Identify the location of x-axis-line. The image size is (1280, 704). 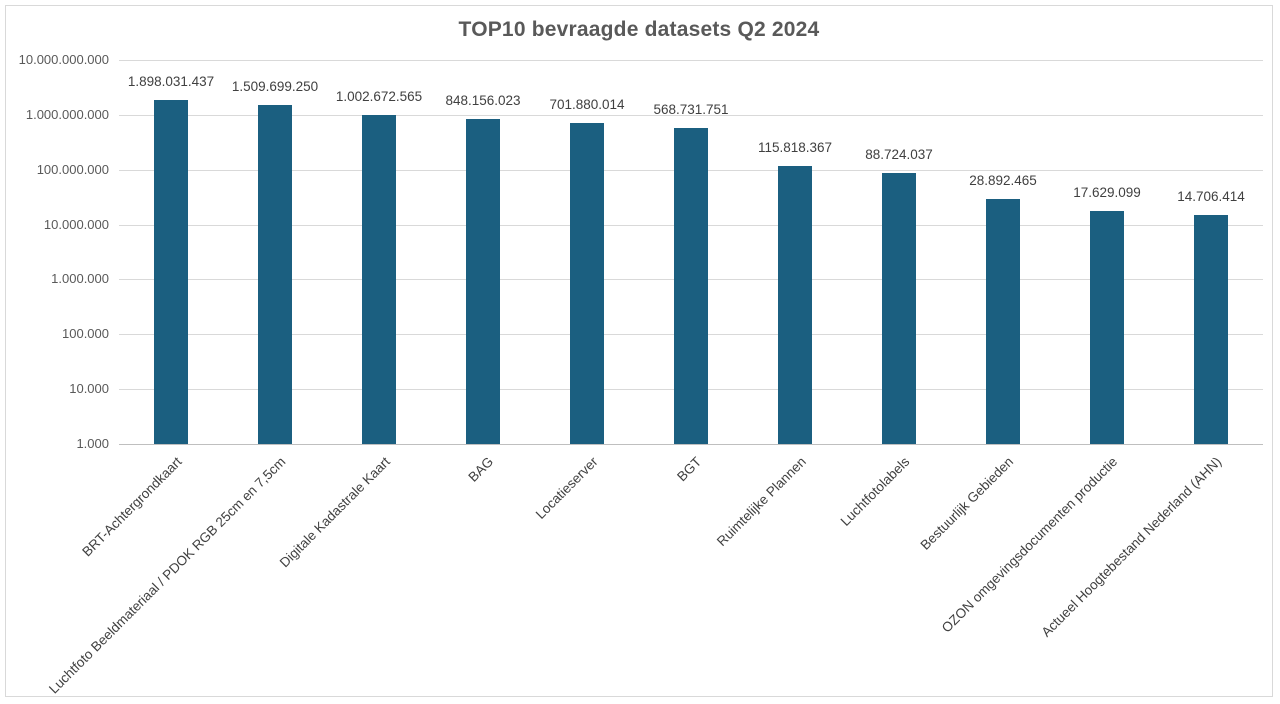
(691, 444).